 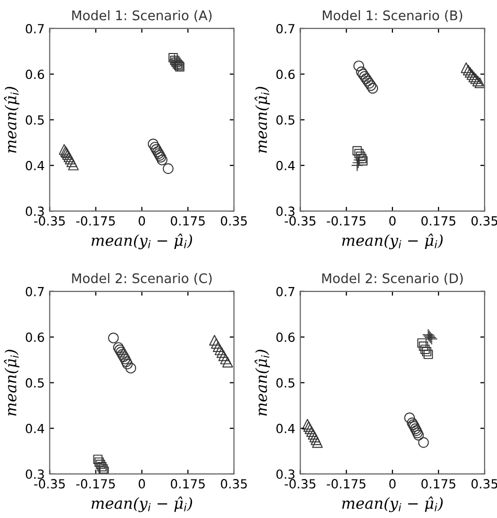 What do you see at coordinates (142, 279) in the screenshot?
I see `chart-title: Model 2: Scenario (C)` at bounding box center [142, 279].